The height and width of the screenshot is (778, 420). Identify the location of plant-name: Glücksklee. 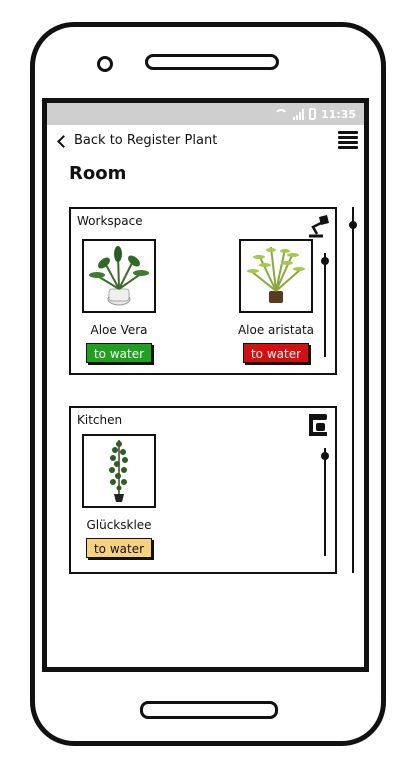
(119, 525).